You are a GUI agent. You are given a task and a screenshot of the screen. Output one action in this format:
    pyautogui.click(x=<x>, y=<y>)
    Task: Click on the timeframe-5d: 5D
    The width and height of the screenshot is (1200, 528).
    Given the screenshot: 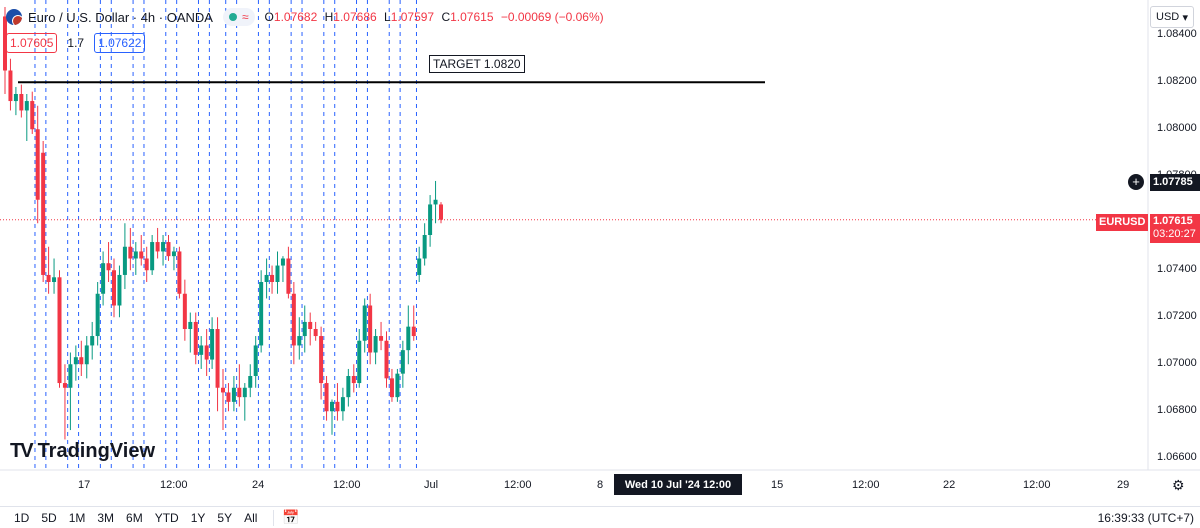 What is the action you would take?
    pyautogui.click(x=49, y=517)
    